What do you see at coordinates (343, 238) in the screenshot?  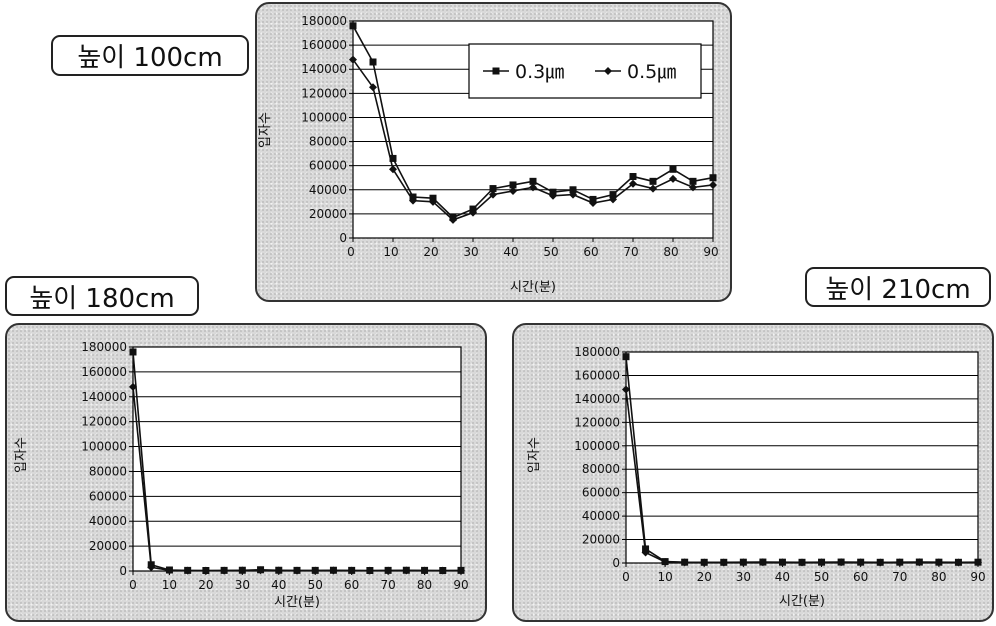 I see `y-tick-label: 0` at bounding box center [343, 238].